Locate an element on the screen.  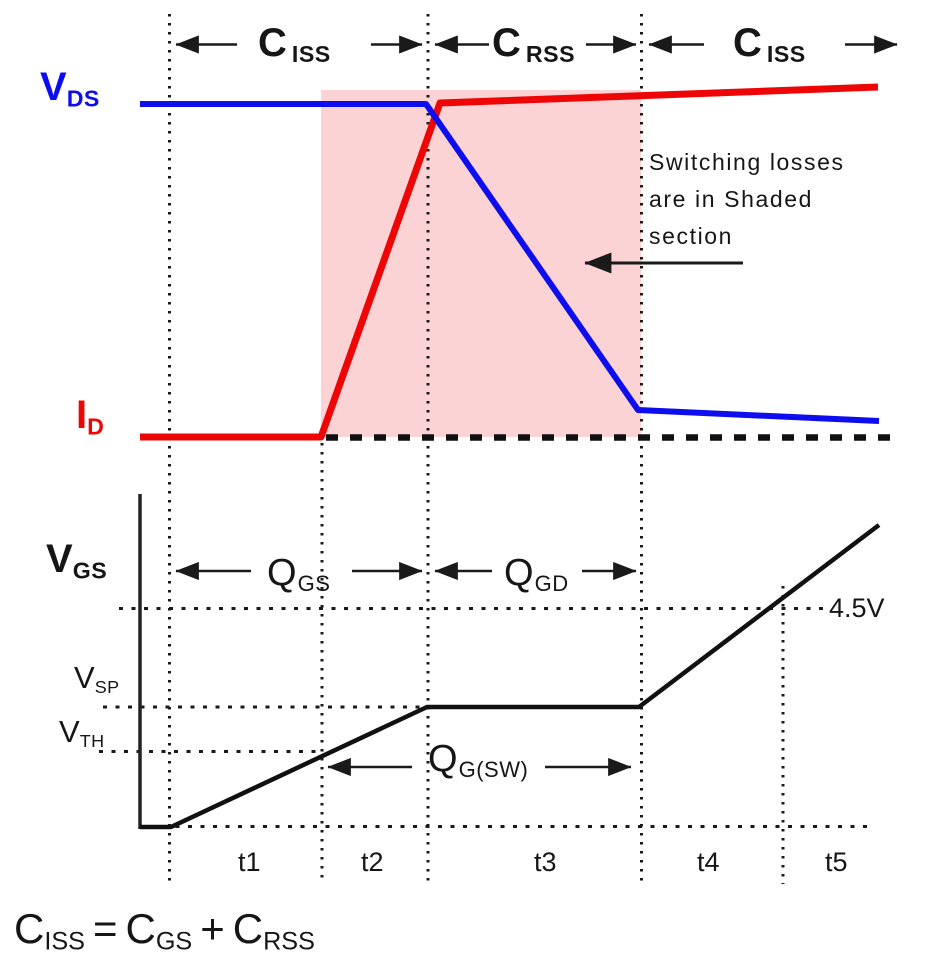
crss-sub: RSS is located at coordinates (550, 54).